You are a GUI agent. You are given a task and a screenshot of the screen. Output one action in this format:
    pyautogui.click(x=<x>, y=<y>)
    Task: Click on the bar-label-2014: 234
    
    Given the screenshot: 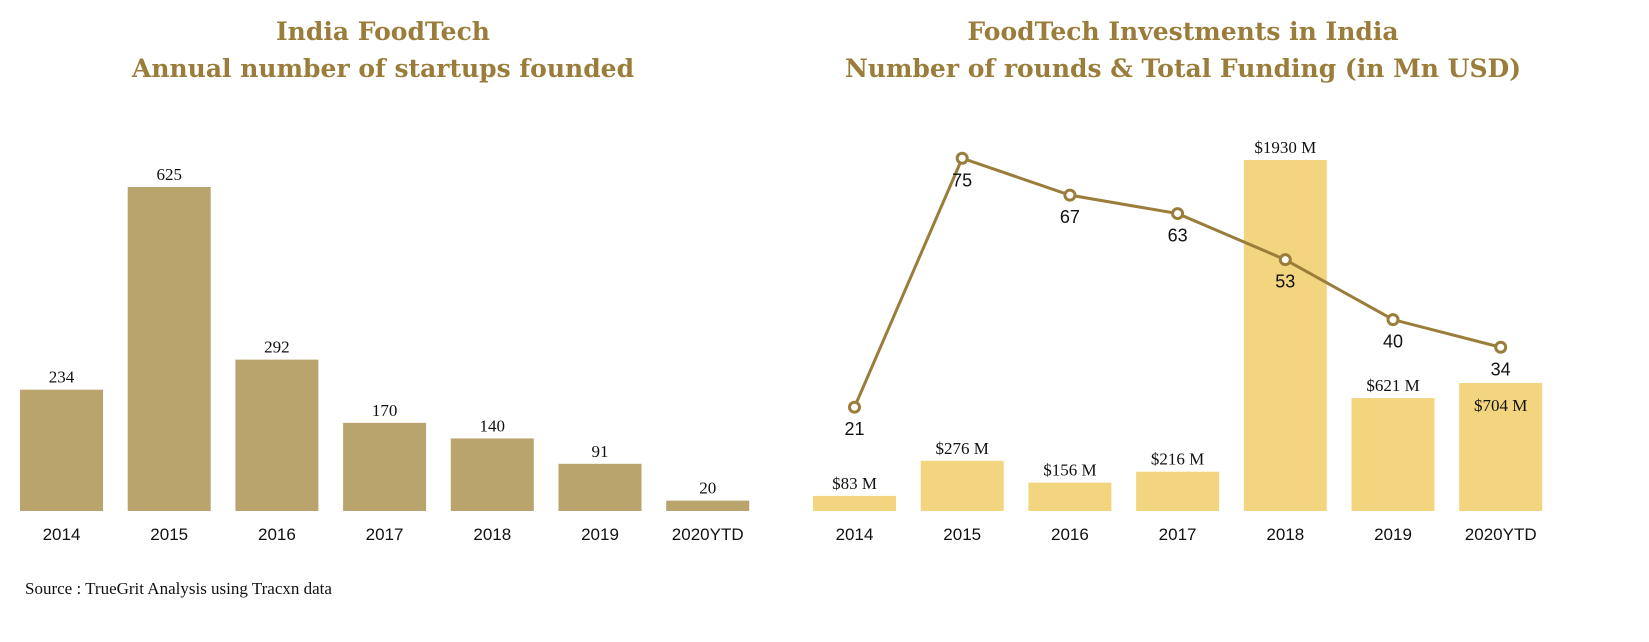 What is the action you would take?
    pyautogui.click(x=62, y=377)
    